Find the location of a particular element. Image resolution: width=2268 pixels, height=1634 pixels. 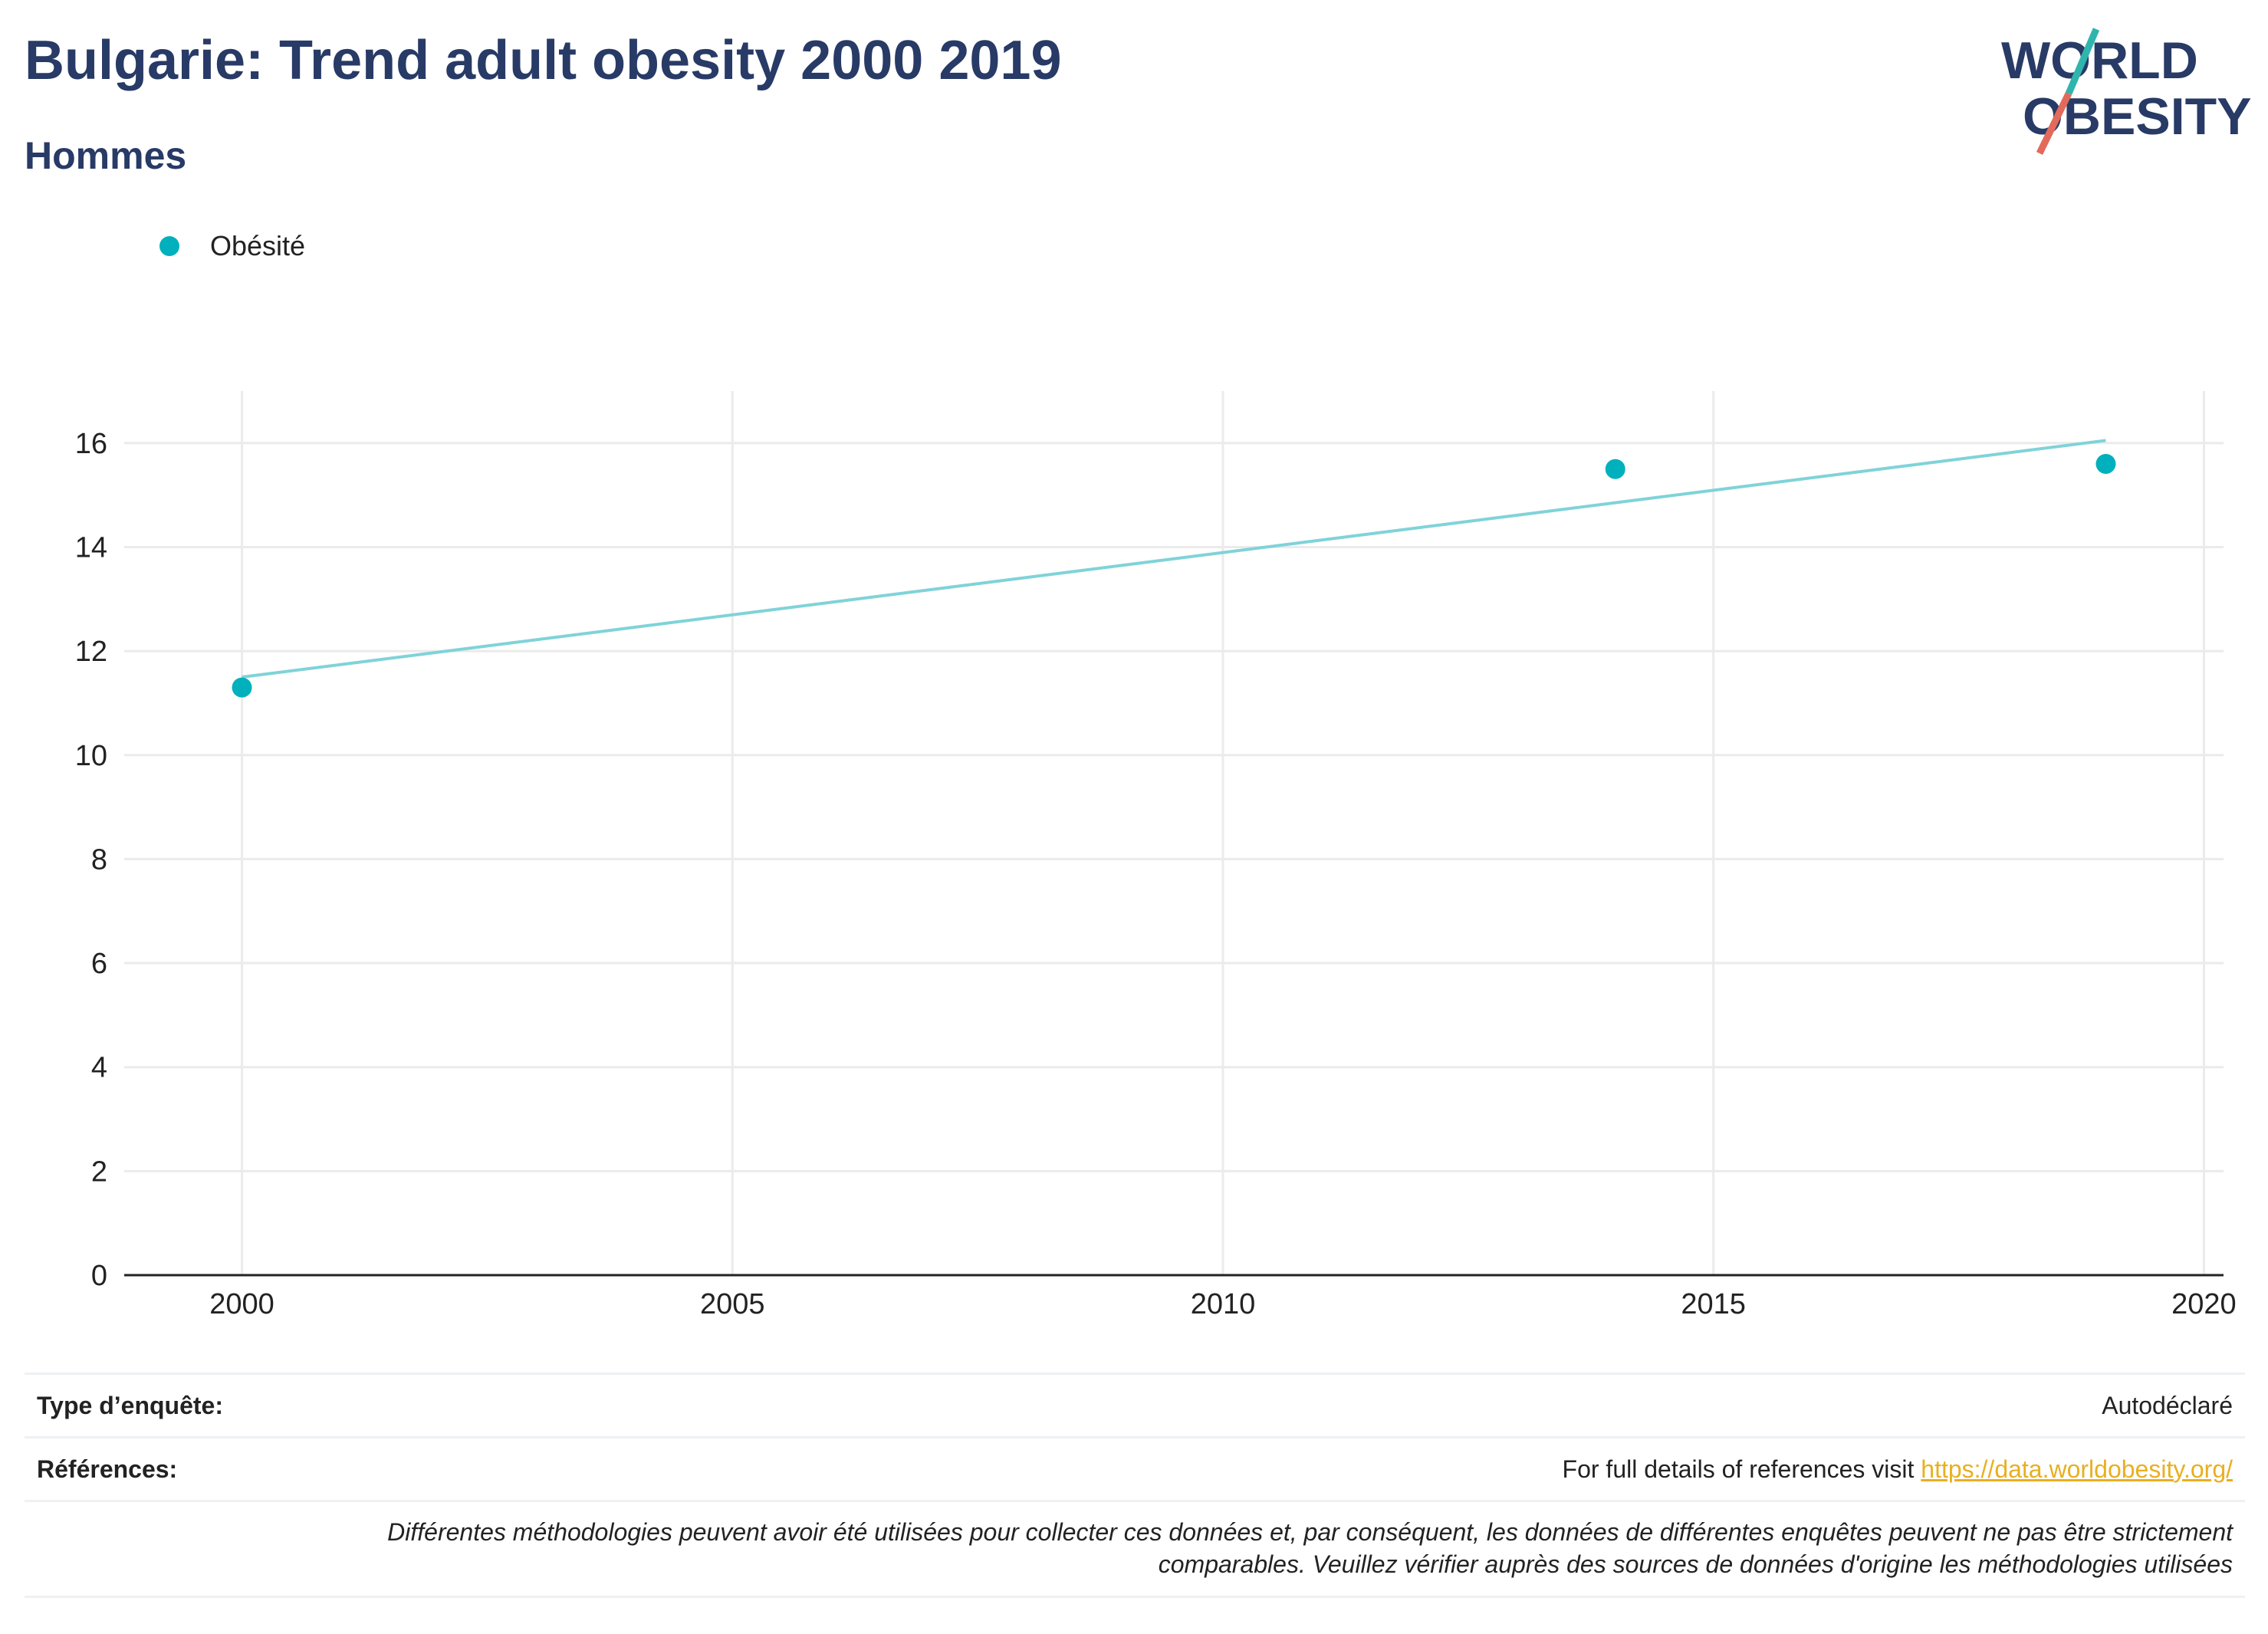

y-tick-label: 14 is located at coordinates (91, 548).